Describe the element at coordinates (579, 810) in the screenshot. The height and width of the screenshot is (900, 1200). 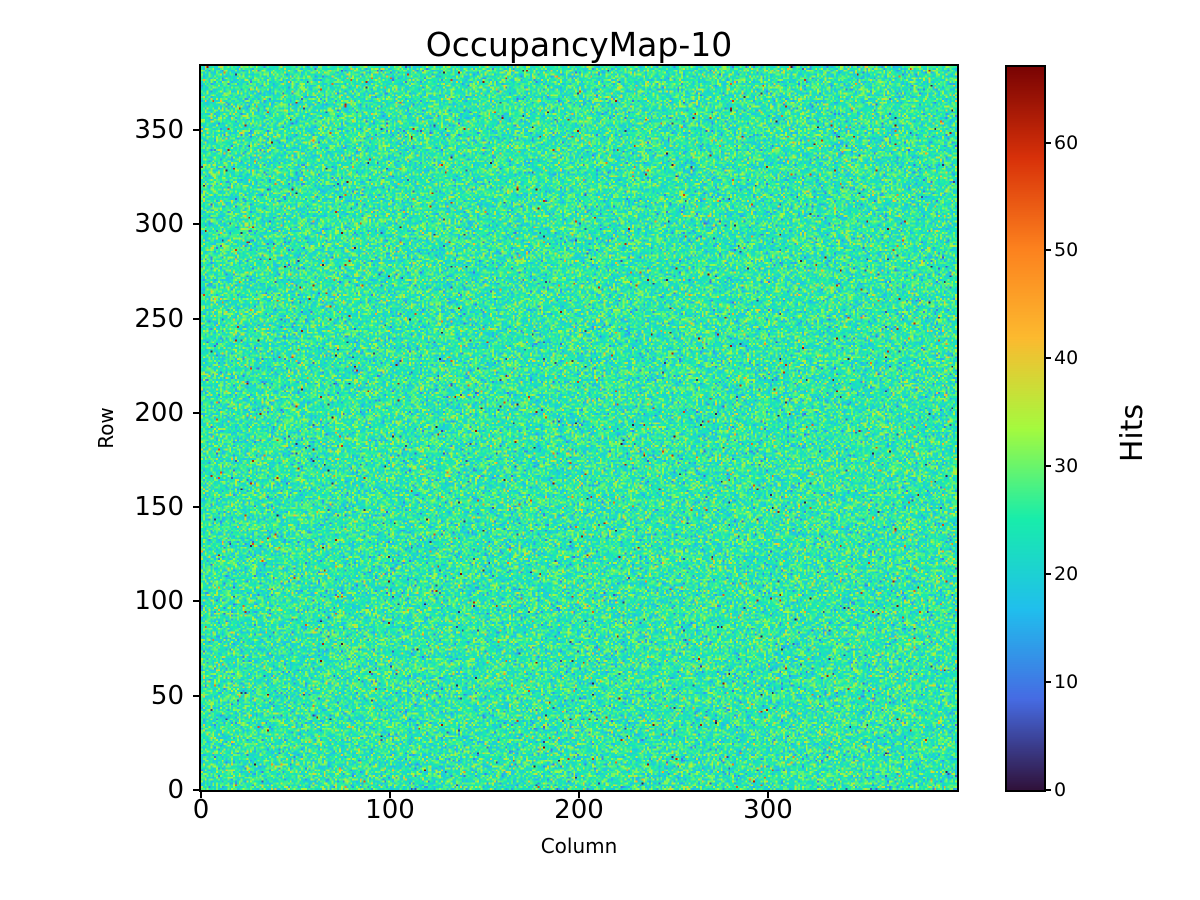
I see `x-tick-label: 200` at that location.